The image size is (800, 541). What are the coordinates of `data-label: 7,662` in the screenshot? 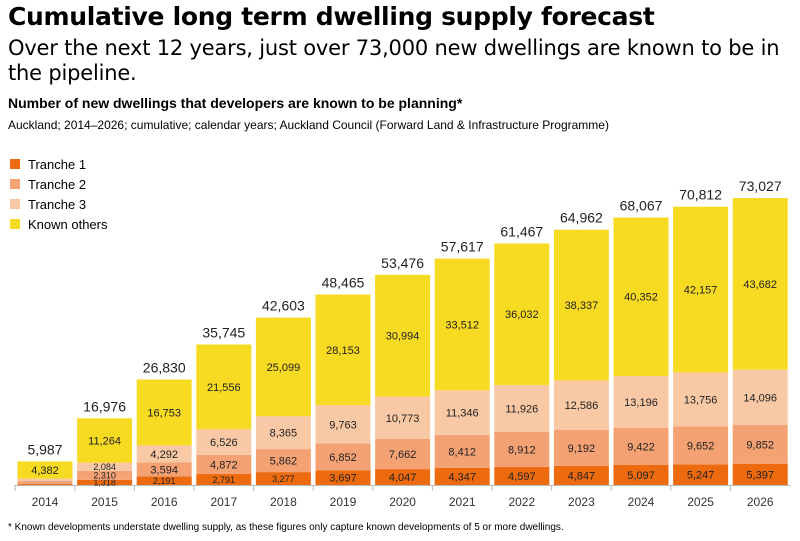 It's located at (403, 455).